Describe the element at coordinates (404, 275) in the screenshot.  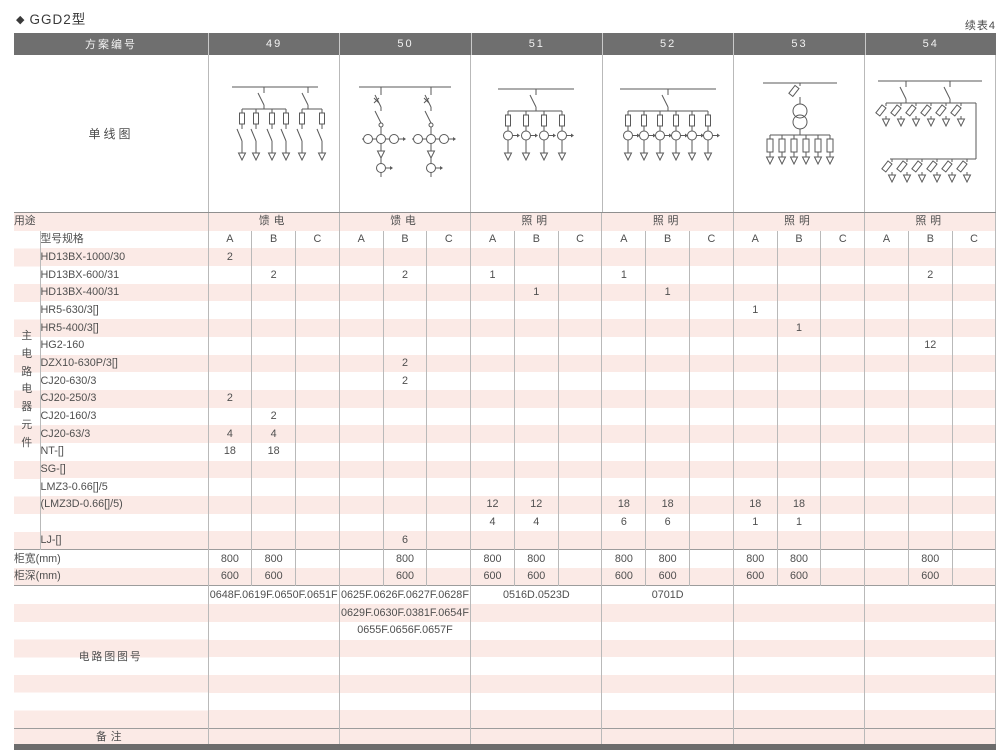
I see `quantity-cell: 2` at that location.